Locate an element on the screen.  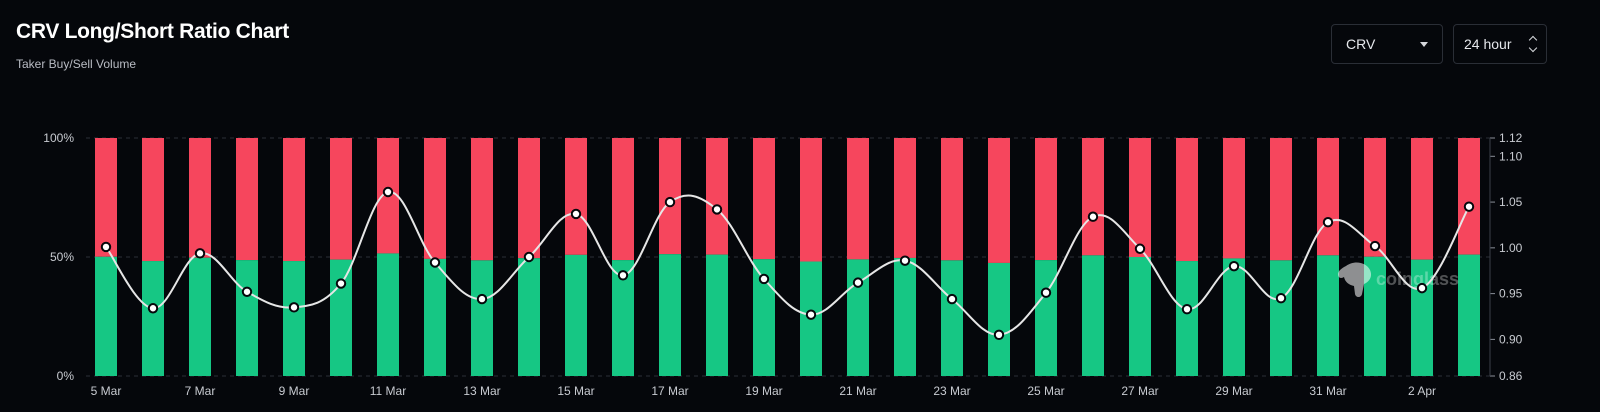
x-tick-label: 13 Mar is located at coordinates (481, 391).